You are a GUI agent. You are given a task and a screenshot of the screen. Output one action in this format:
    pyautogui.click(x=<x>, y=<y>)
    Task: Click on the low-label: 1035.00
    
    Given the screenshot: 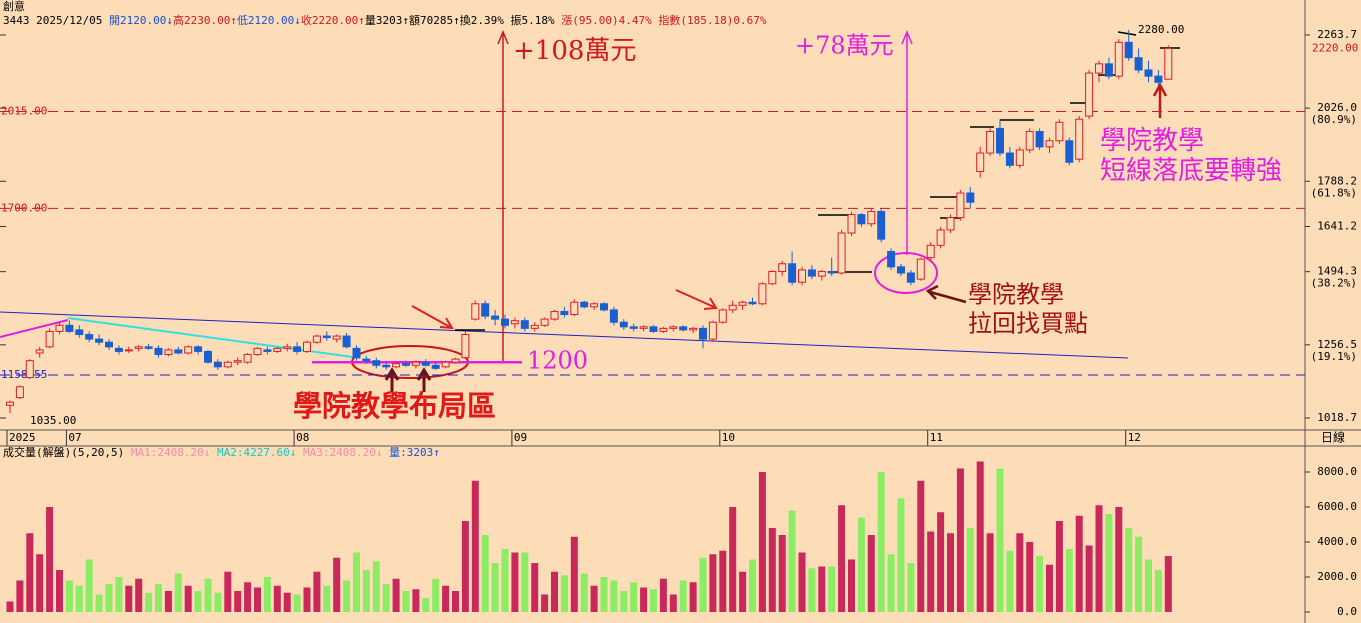 What is the action you would take?
    pyautogui.click(x=53, y=420)
    